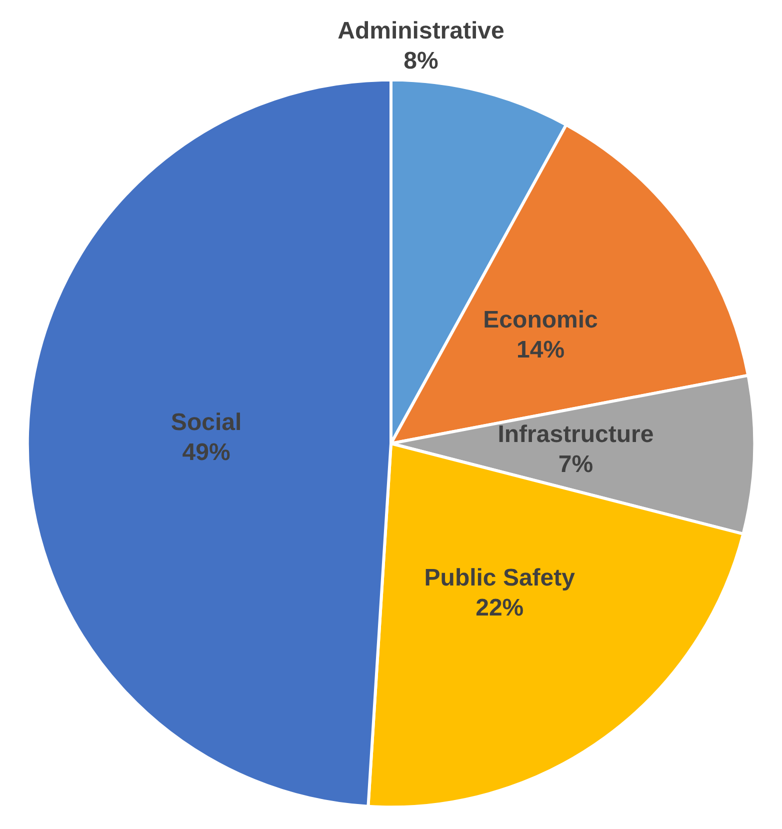 Image resolution: width=782 pixels, height=829 pixels. I want to click on data-label: 14%, so click(540, 350).